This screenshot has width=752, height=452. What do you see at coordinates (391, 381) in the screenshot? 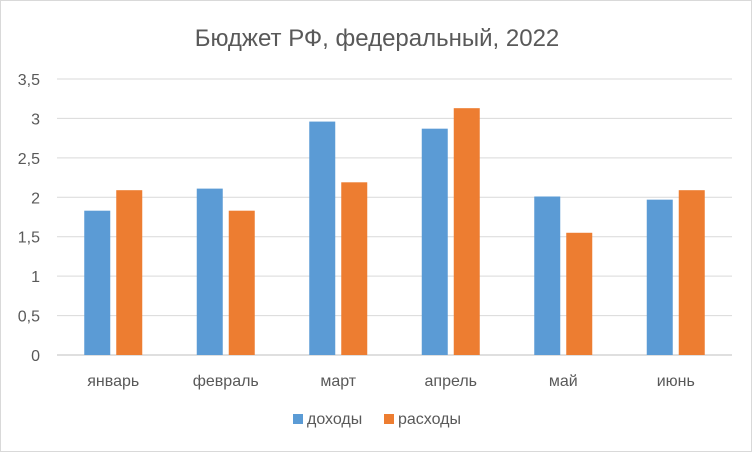
I see `x-axis-ticks: январь февраль март апрель май июнь` at bounding box center [391, 381].